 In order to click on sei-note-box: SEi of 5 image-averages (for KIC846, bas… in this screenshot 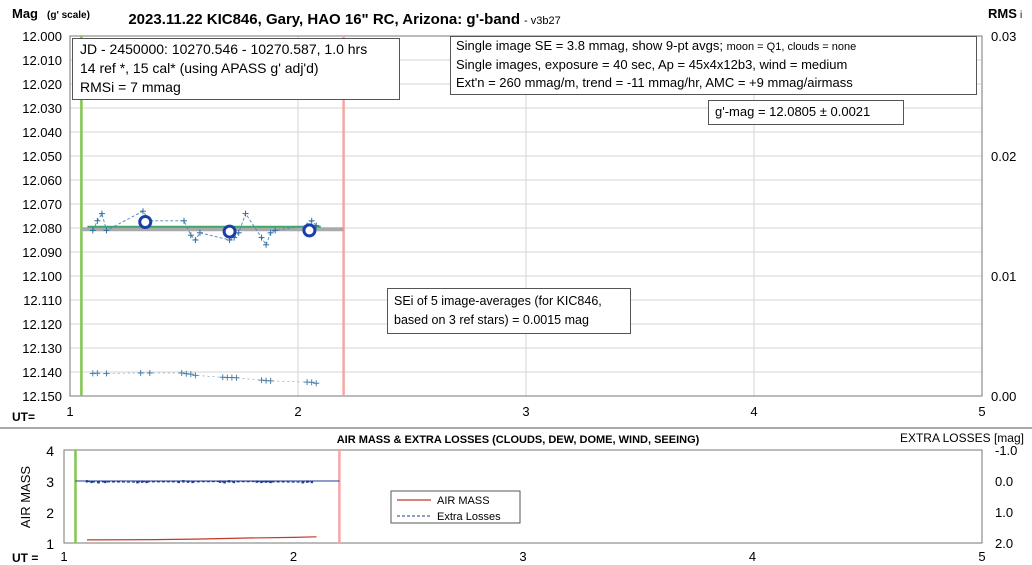, I will do `click(509, 311)`.